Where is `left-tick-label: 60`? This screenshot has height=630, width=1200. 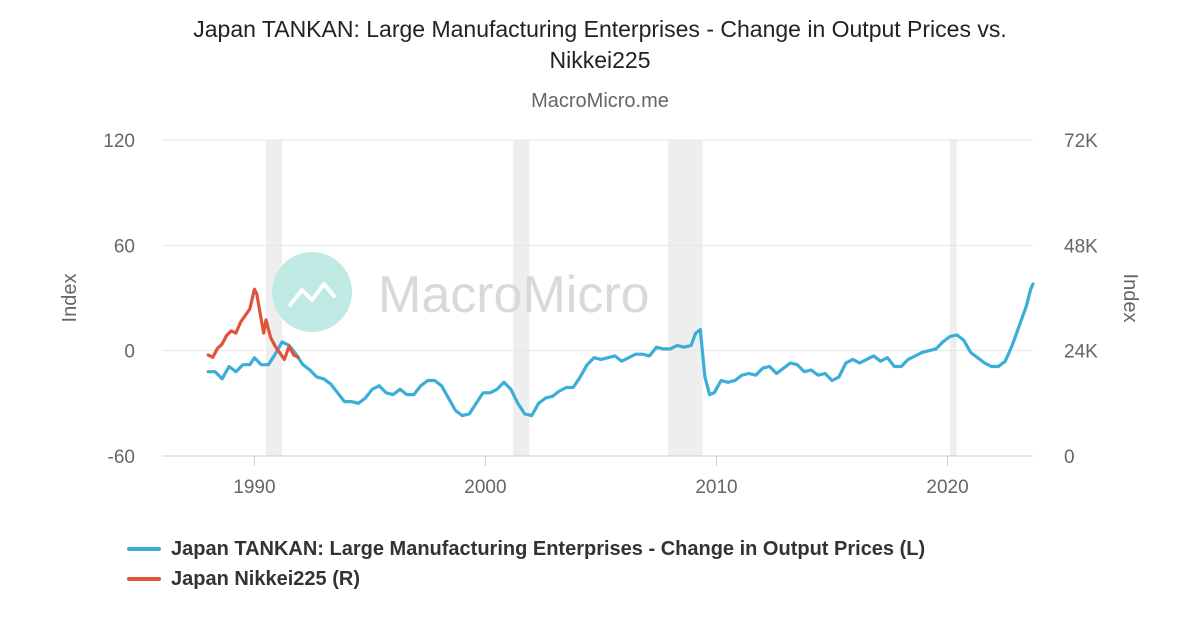
left-tick-label: 60 is located at coordinates (124, 246).